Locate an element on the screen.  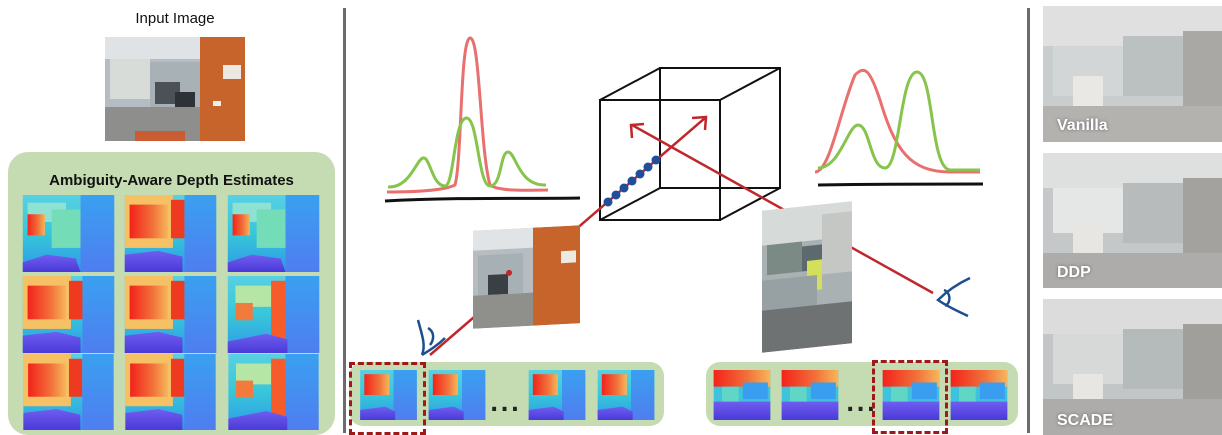
right-camera-image is located at coordinates (807, 277).